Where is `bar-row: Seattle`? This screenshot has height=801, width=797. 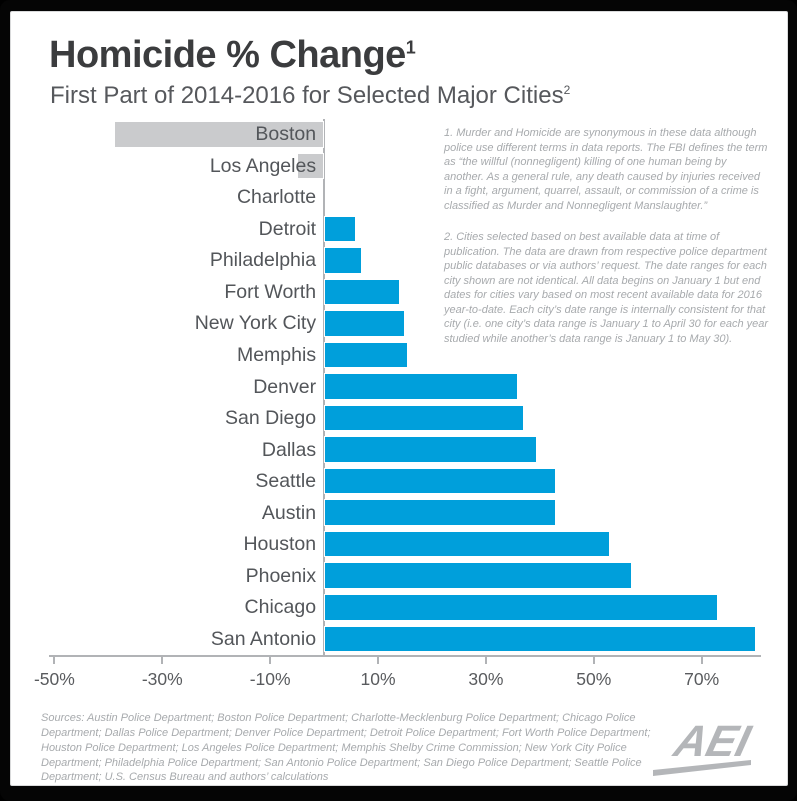
bar-row: Seattle is located at coordinates (405, 482).